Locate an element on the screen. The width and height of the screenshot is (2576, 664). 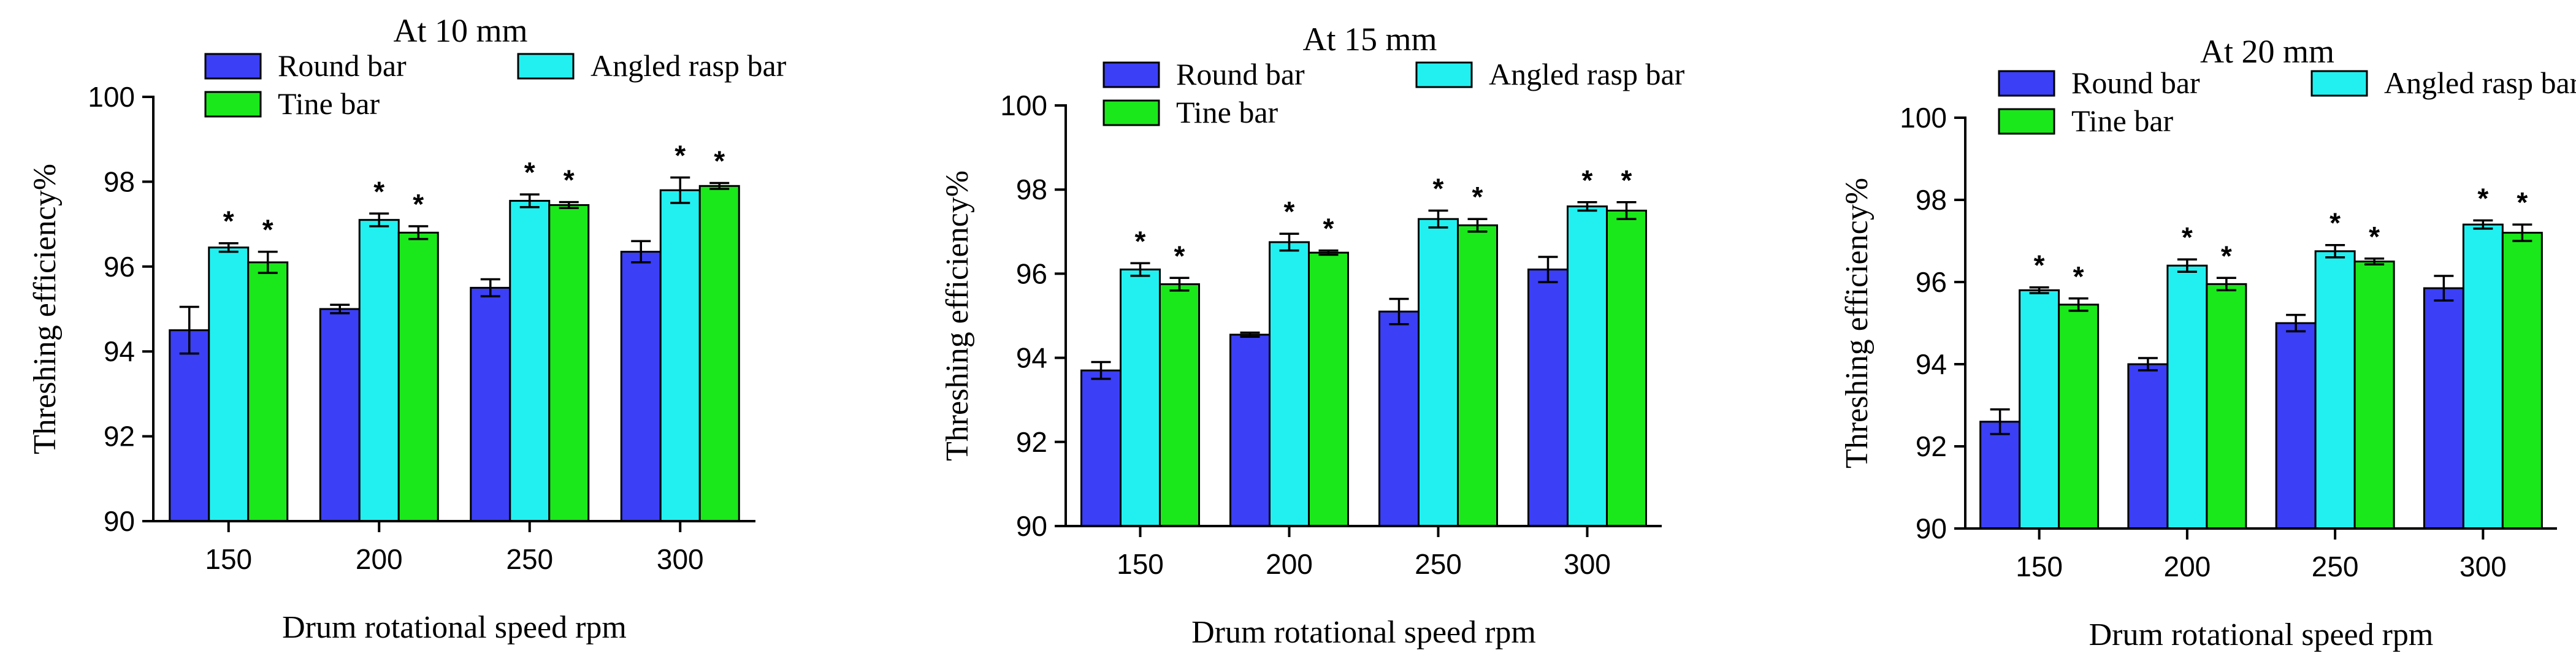
legend-item: Round bar is located at coordinates (2099, 83).